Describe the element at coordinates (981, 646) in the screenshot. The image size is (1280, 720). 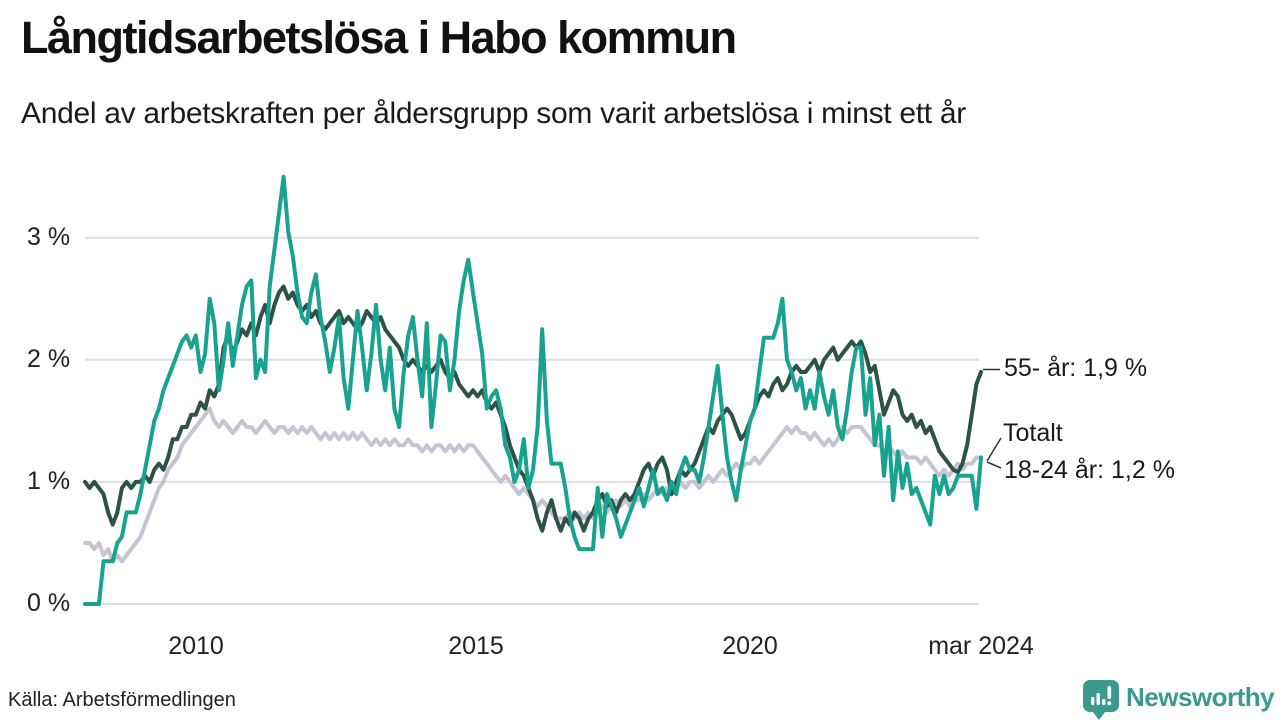
I see `x-tick-label: mar 2024` at that location.